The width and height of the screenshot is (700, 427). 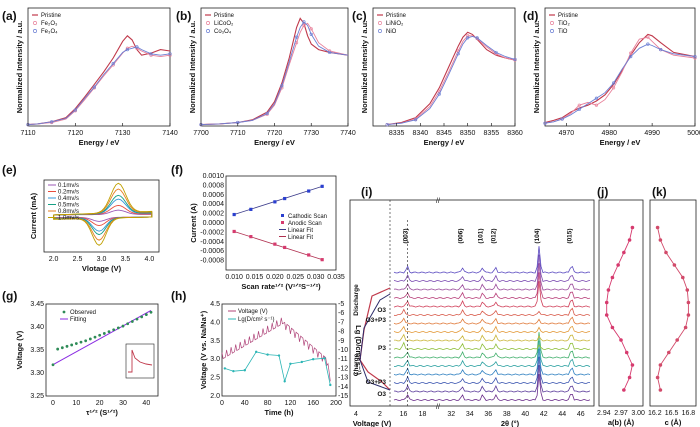 I want to click on y-tick-label-h: 2.0, so click(x=215, y=396).